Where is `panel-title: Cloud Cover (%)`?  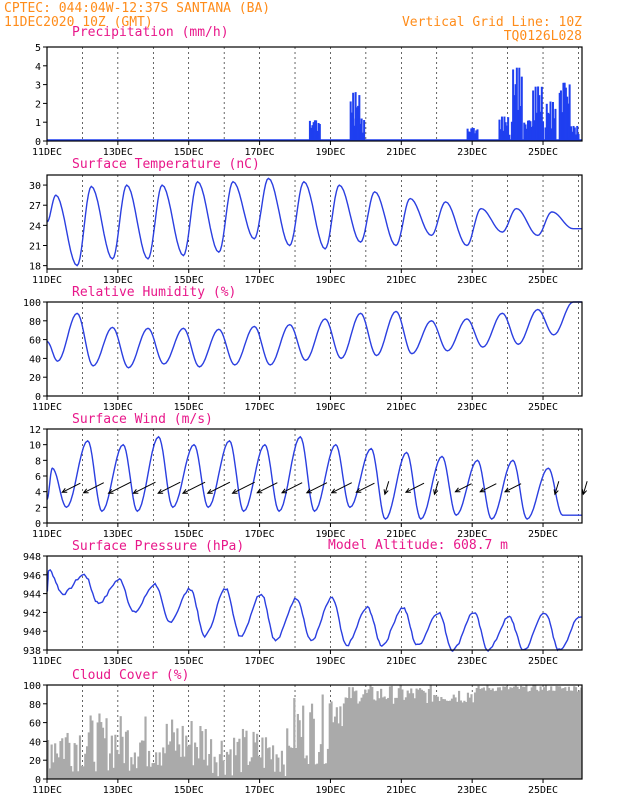 panel-title: Cloud Cover (%) is located at coordinates (130, 675).